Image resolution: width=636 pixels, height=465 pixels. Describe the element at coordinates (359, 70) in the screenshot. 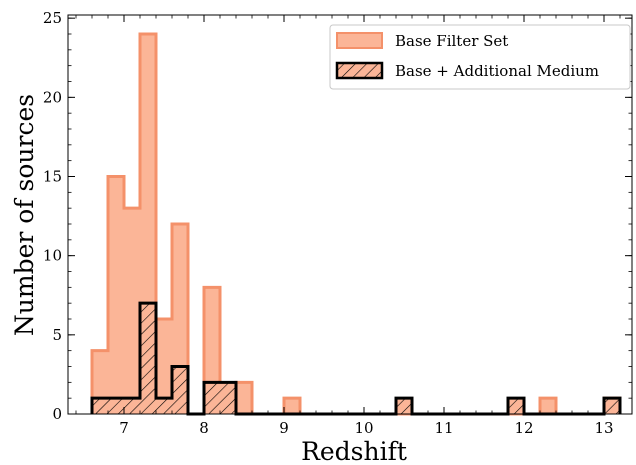

I see `legend-swatch-additional` at that location.